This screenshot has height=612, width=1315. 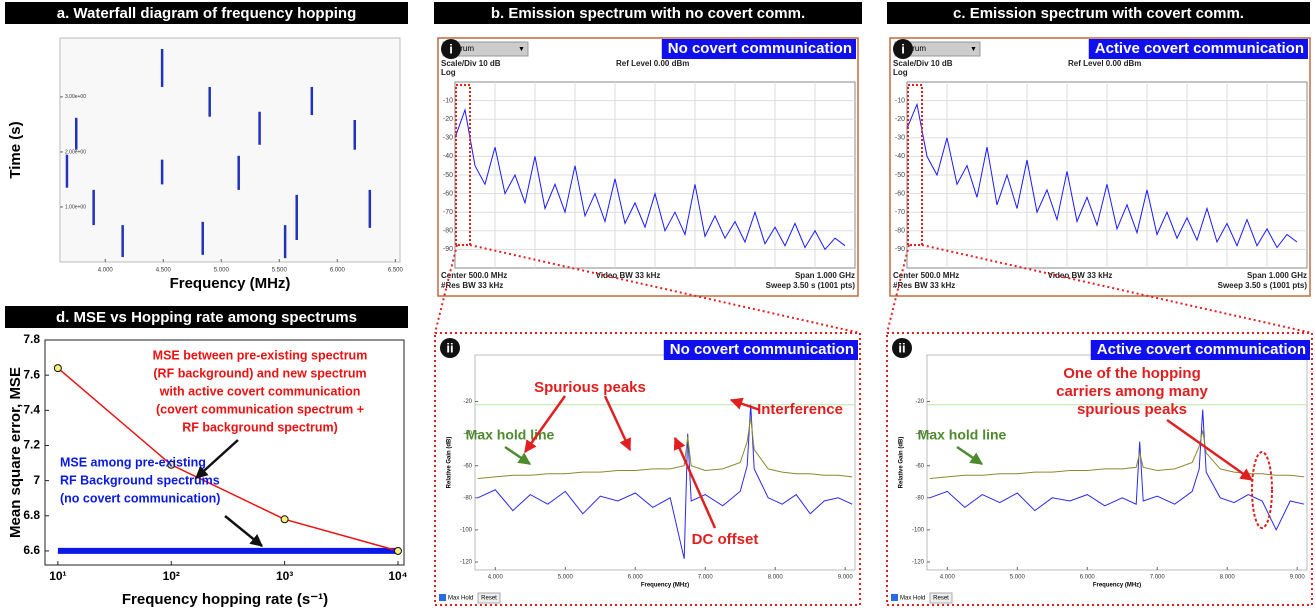 I want to click on annotation: One of the hopping, so click(x=1131, y=373).